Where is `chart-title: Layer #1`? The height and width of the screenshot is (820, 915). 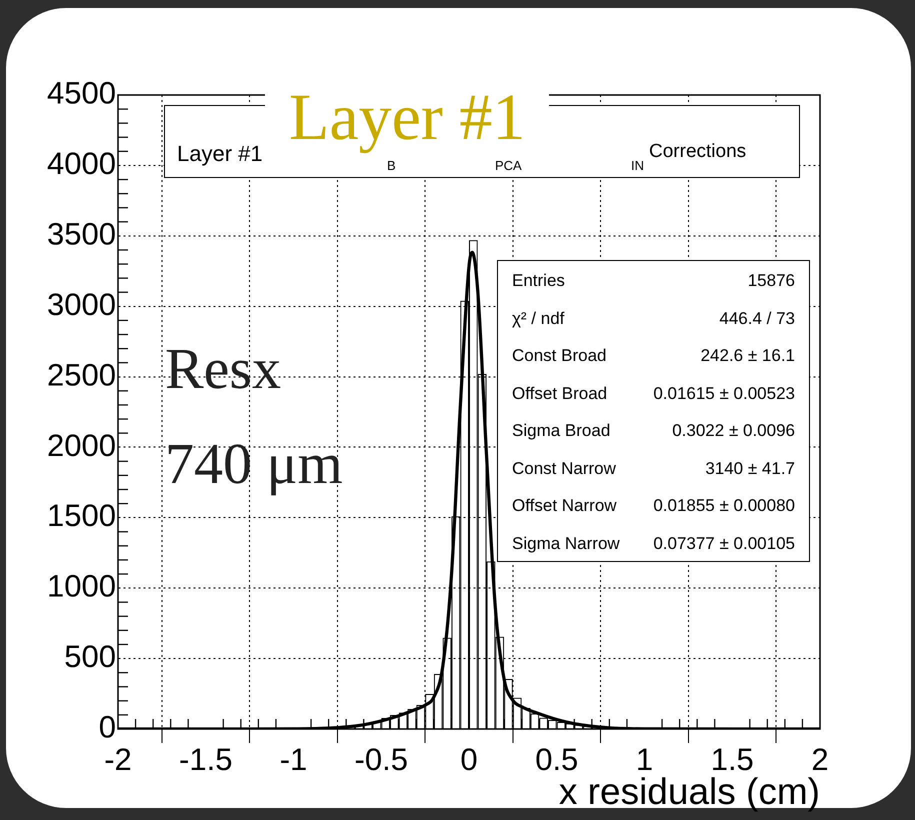 chart-title: Layer #1 is located at coordinates (407, 117).